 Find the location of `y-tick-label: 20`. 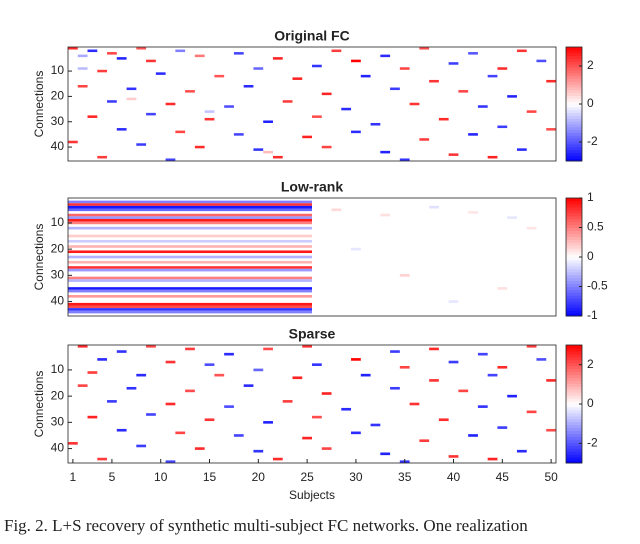

y-tick-label: 20 is located at coordinates (58, 96).